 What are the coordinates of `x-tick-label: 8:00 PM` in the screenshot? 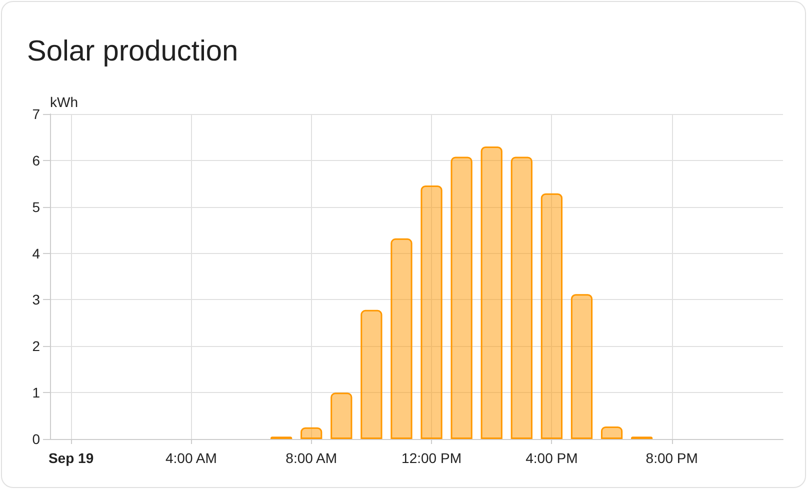 It's located at (672, 458).